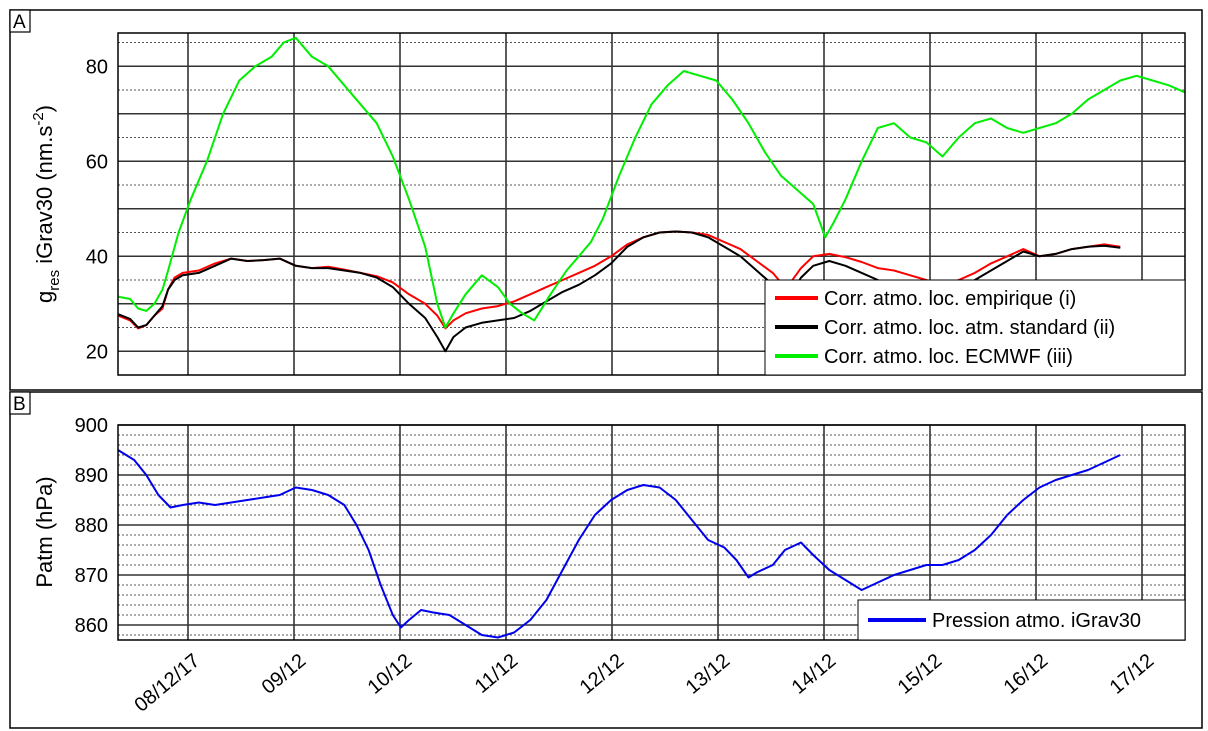 The image size is (1208, 731). What do you see at coordinates (602, 674) in the screenshot?
I see `x-tick-label: 12/12` at bounding box center [602, 674].